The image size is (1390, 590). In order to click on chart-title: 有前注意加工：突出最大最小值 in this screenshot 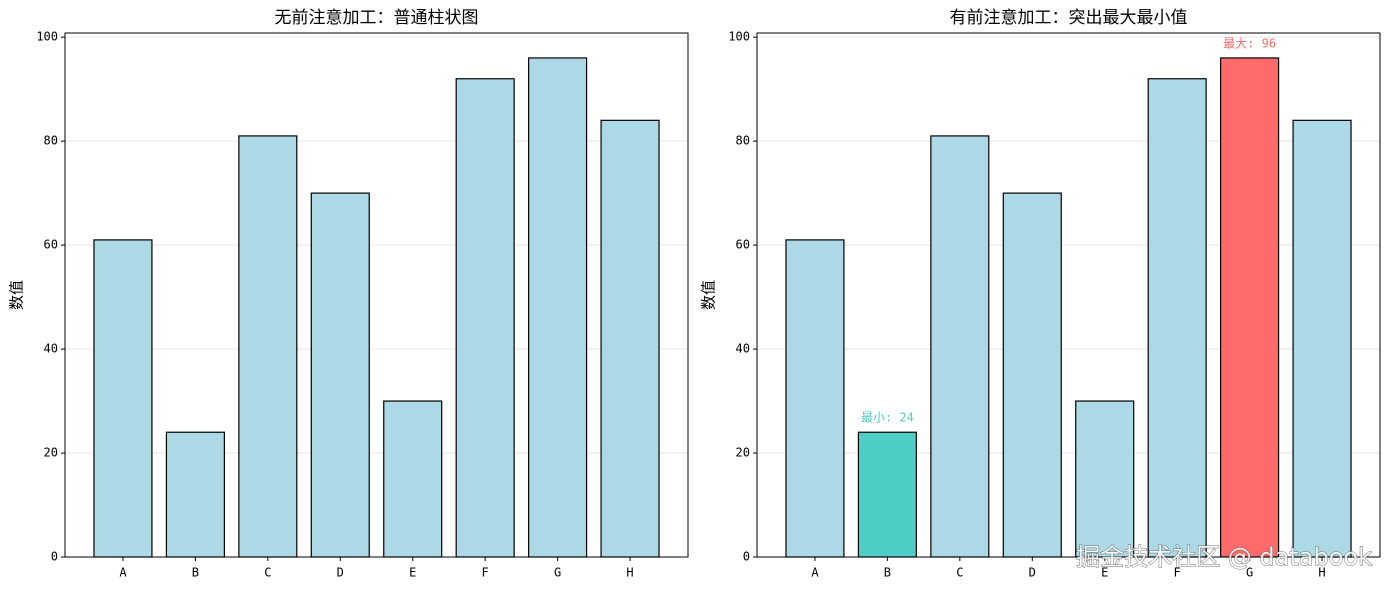, I will do `click(1069, 18)`.